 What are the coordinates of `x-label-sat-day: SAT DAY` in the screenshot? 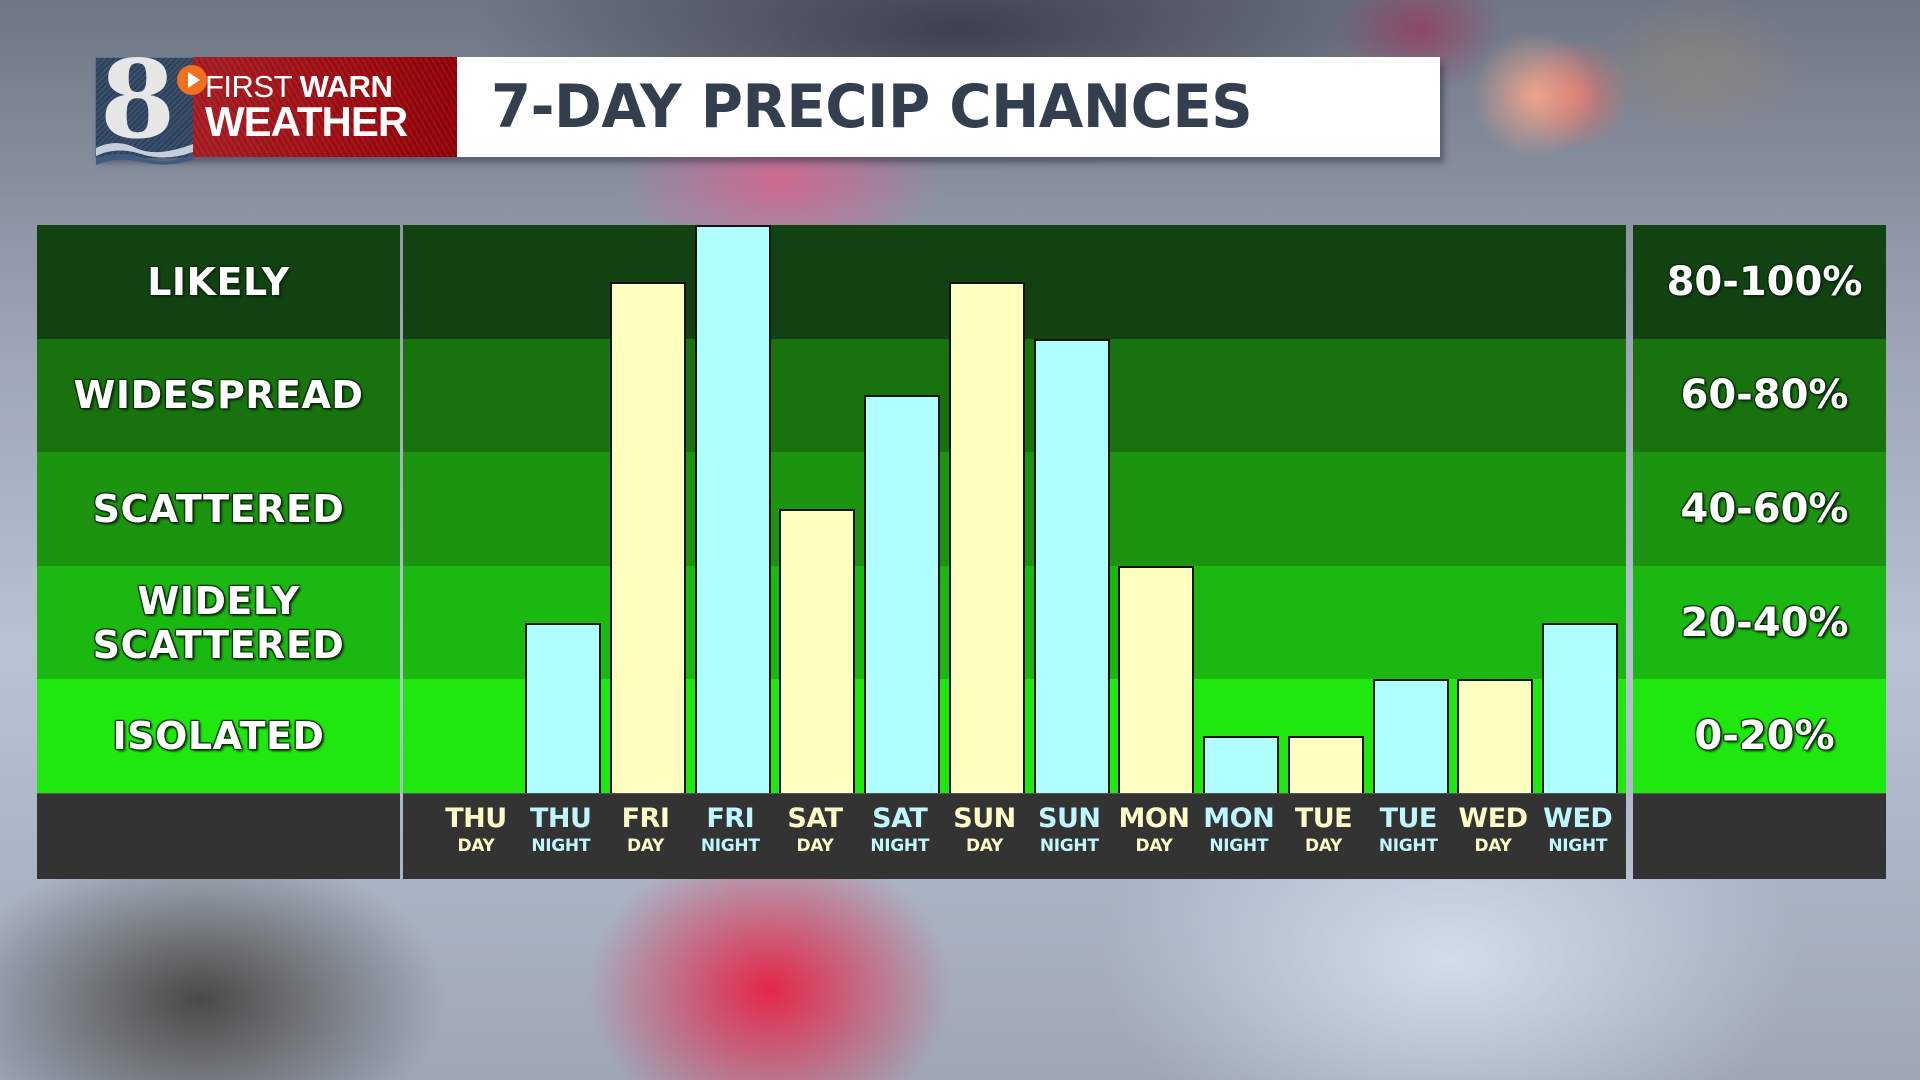 It's located at (815, 830).